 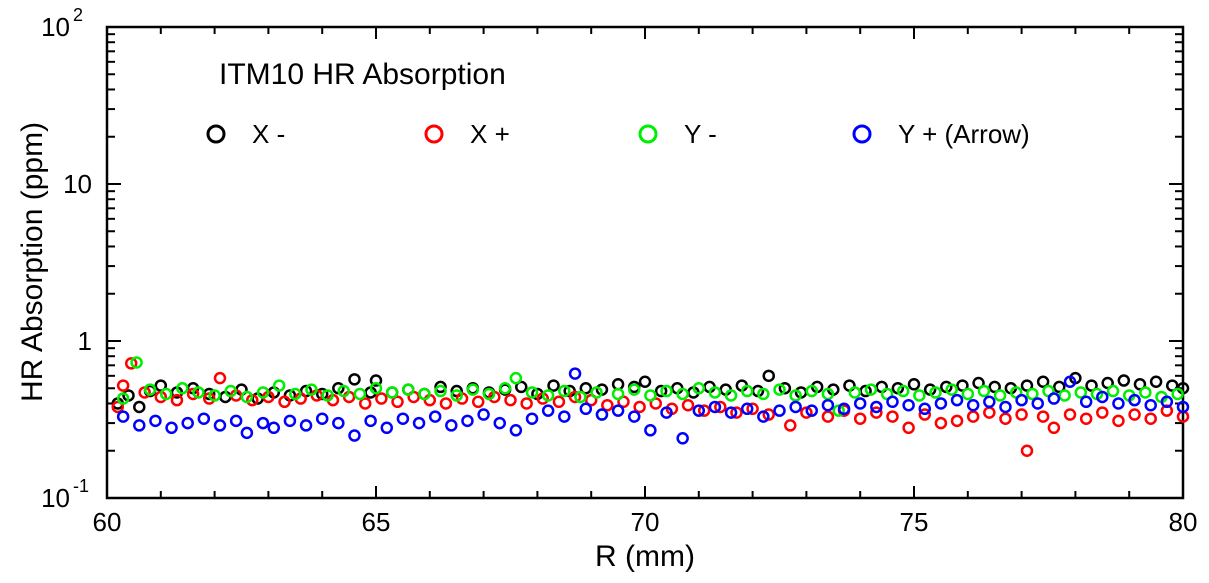 I want to click on y-tick-base: 10, so click(x=77, y=184).